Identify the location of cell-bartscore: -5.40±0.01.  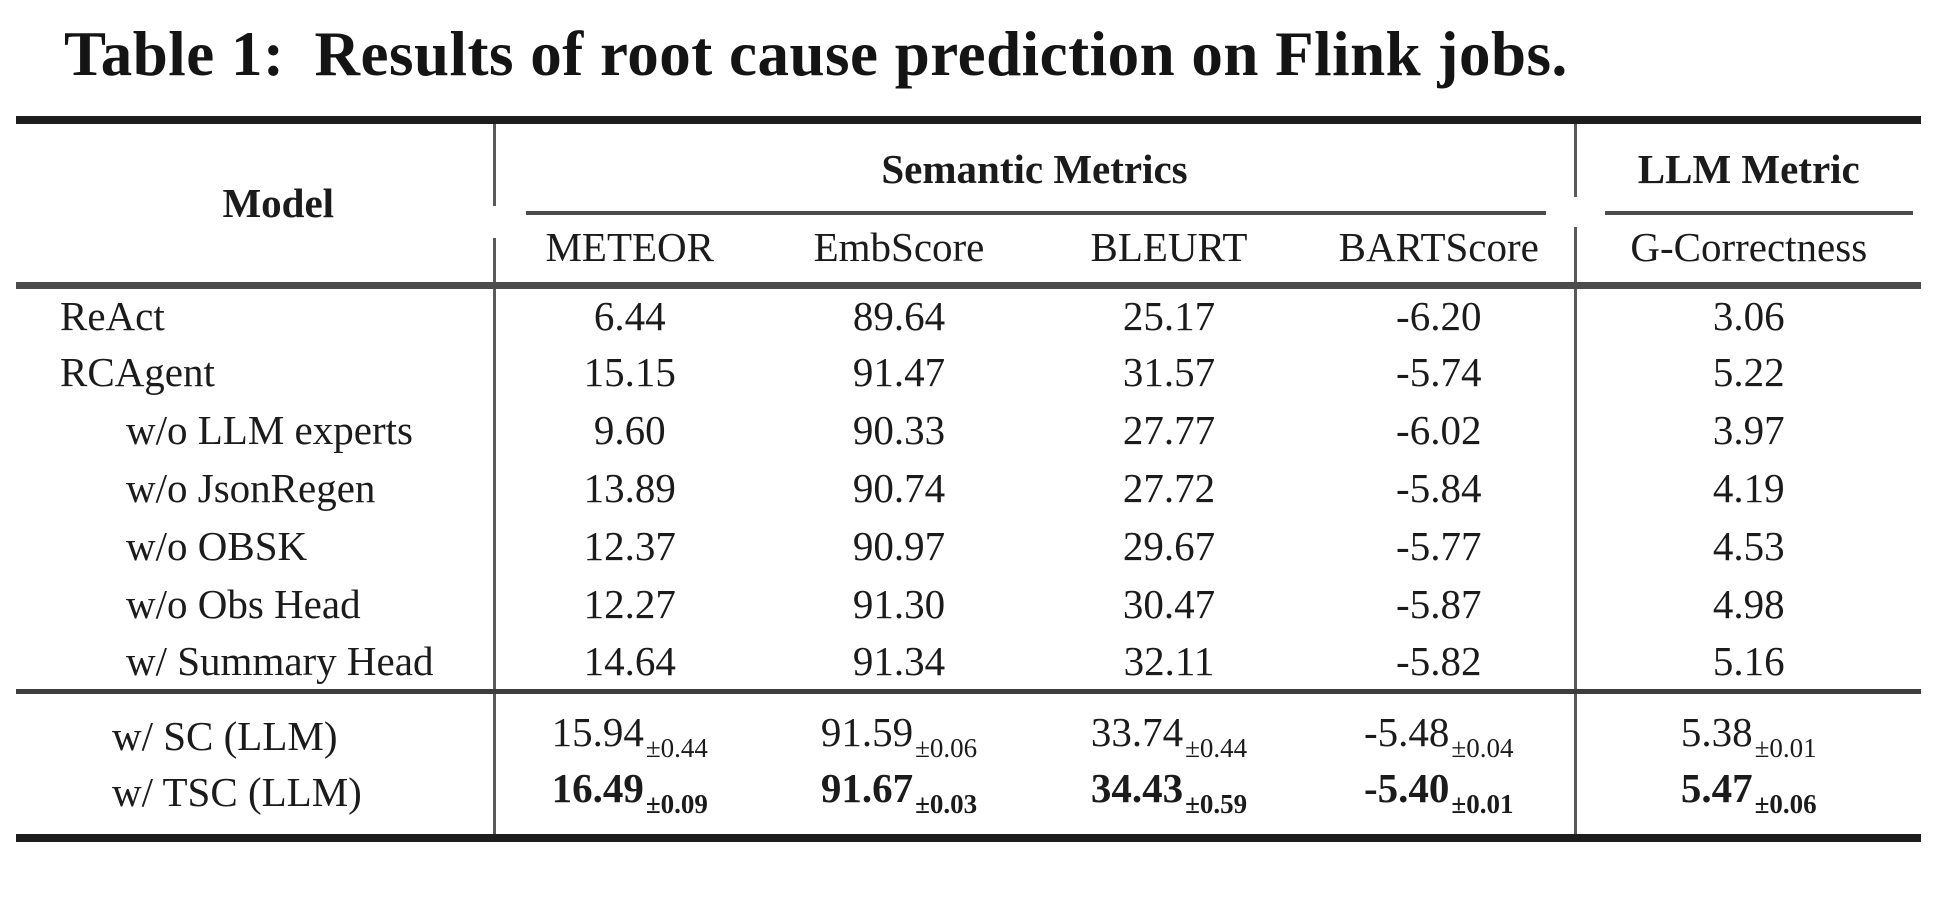
(1439, 801).